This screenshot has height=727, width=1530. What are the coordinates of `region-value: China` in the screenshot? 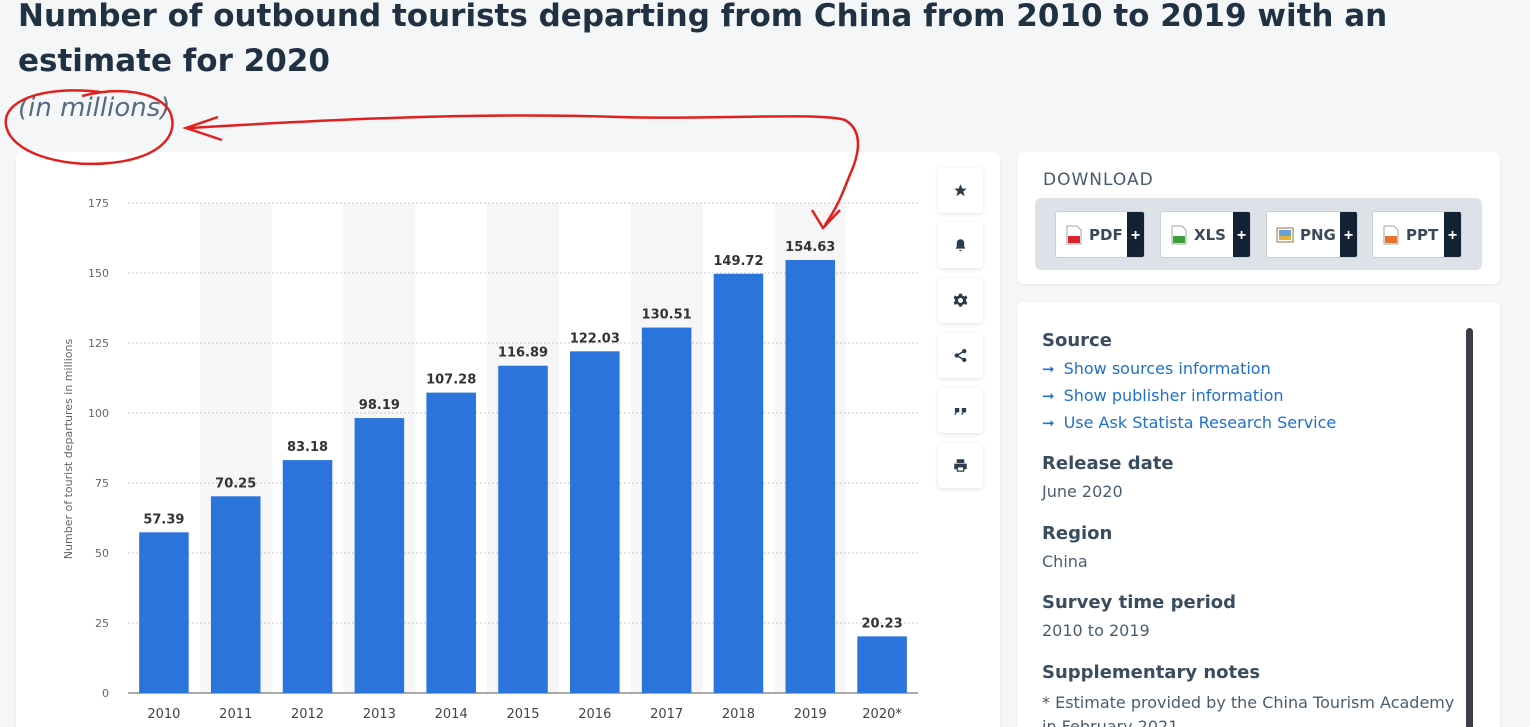 It's located at (1065, 561).